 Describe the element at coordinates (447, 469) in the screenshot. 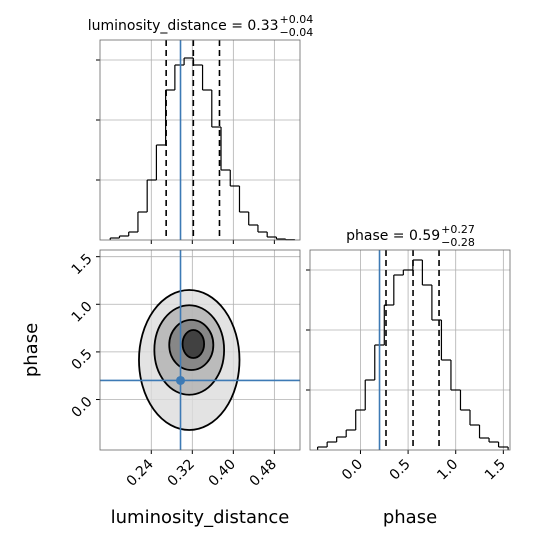

I see `x-tick-label: 1.0` at that location.